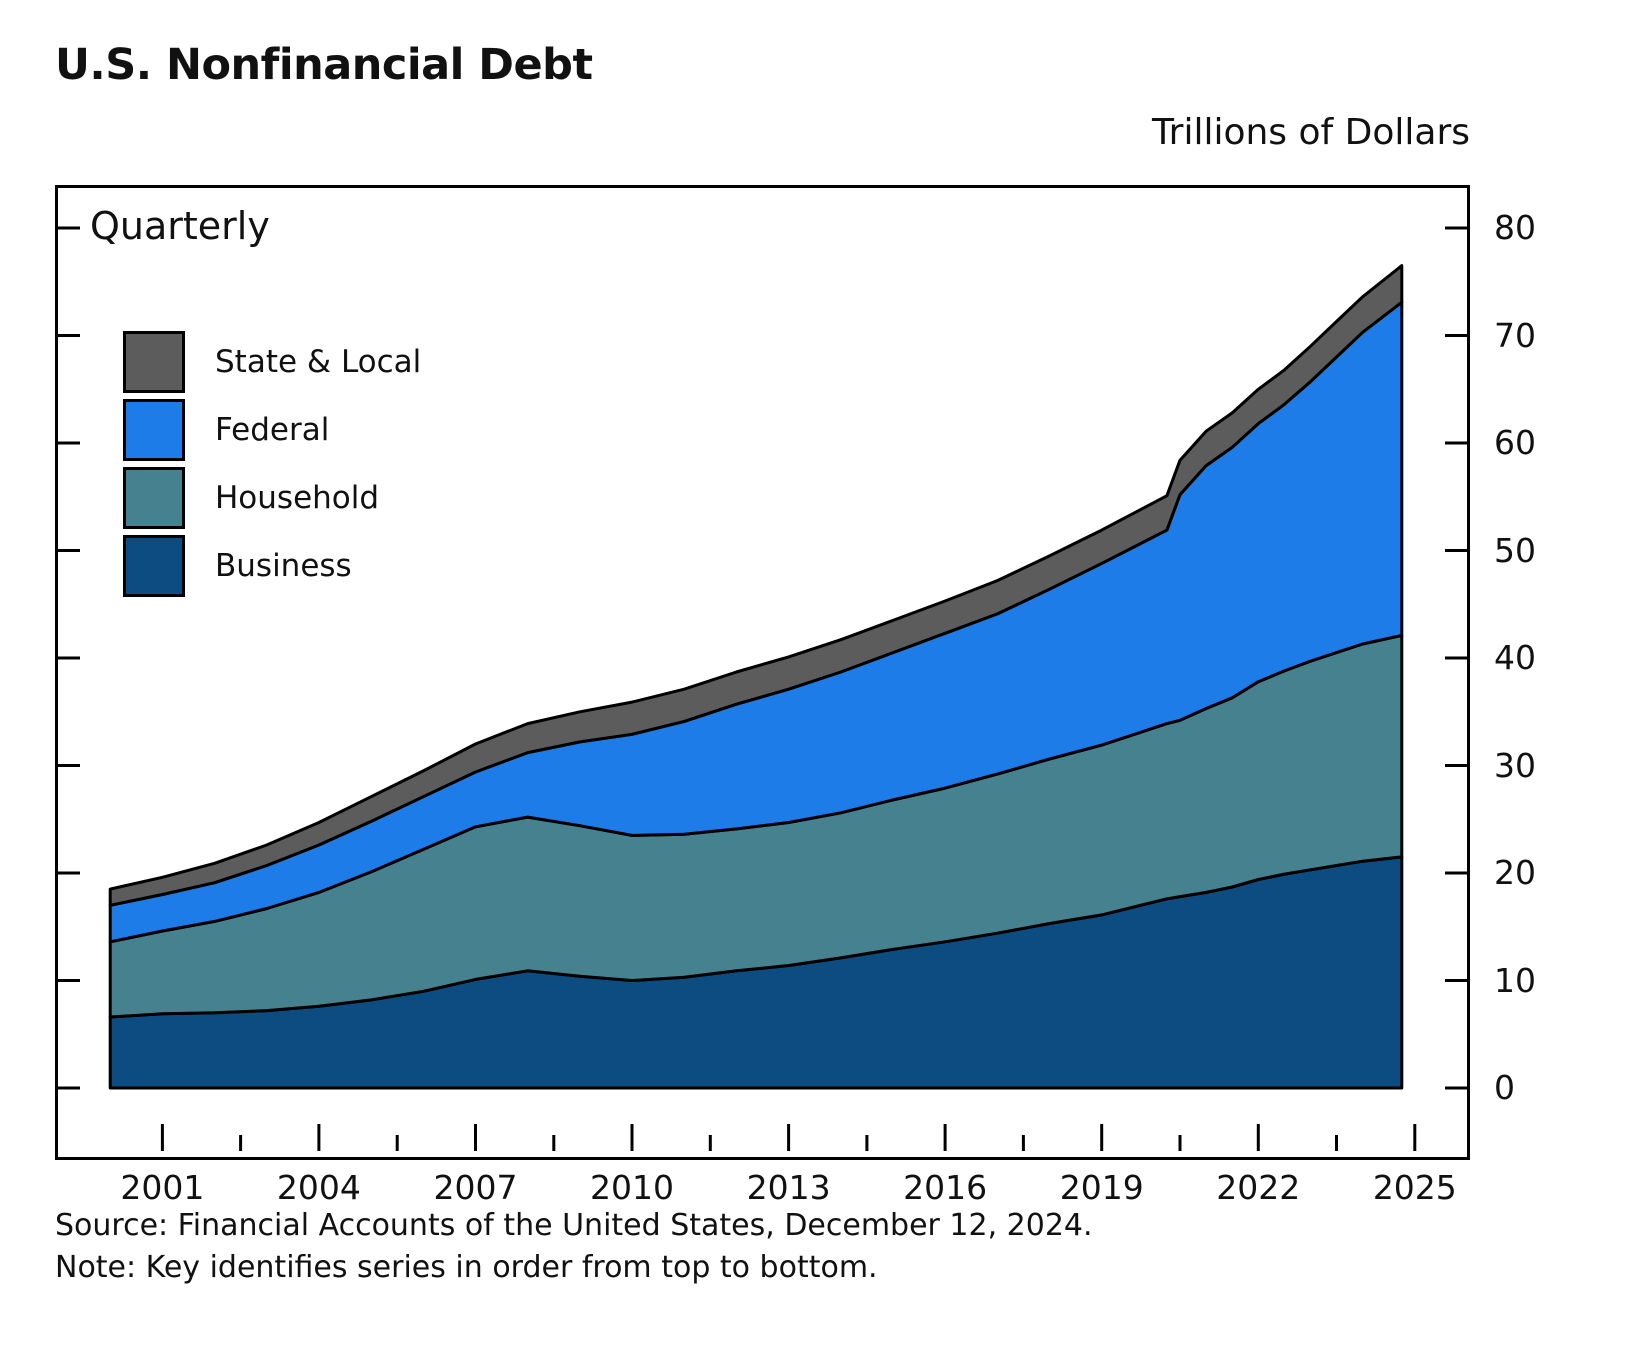 This screenshot has height=1350, width=1650. What do you see at coordinates (1310, 132) in the screenshot?
I see `units-label: Trillions of Dollars` at bounding box center [1310, 132].